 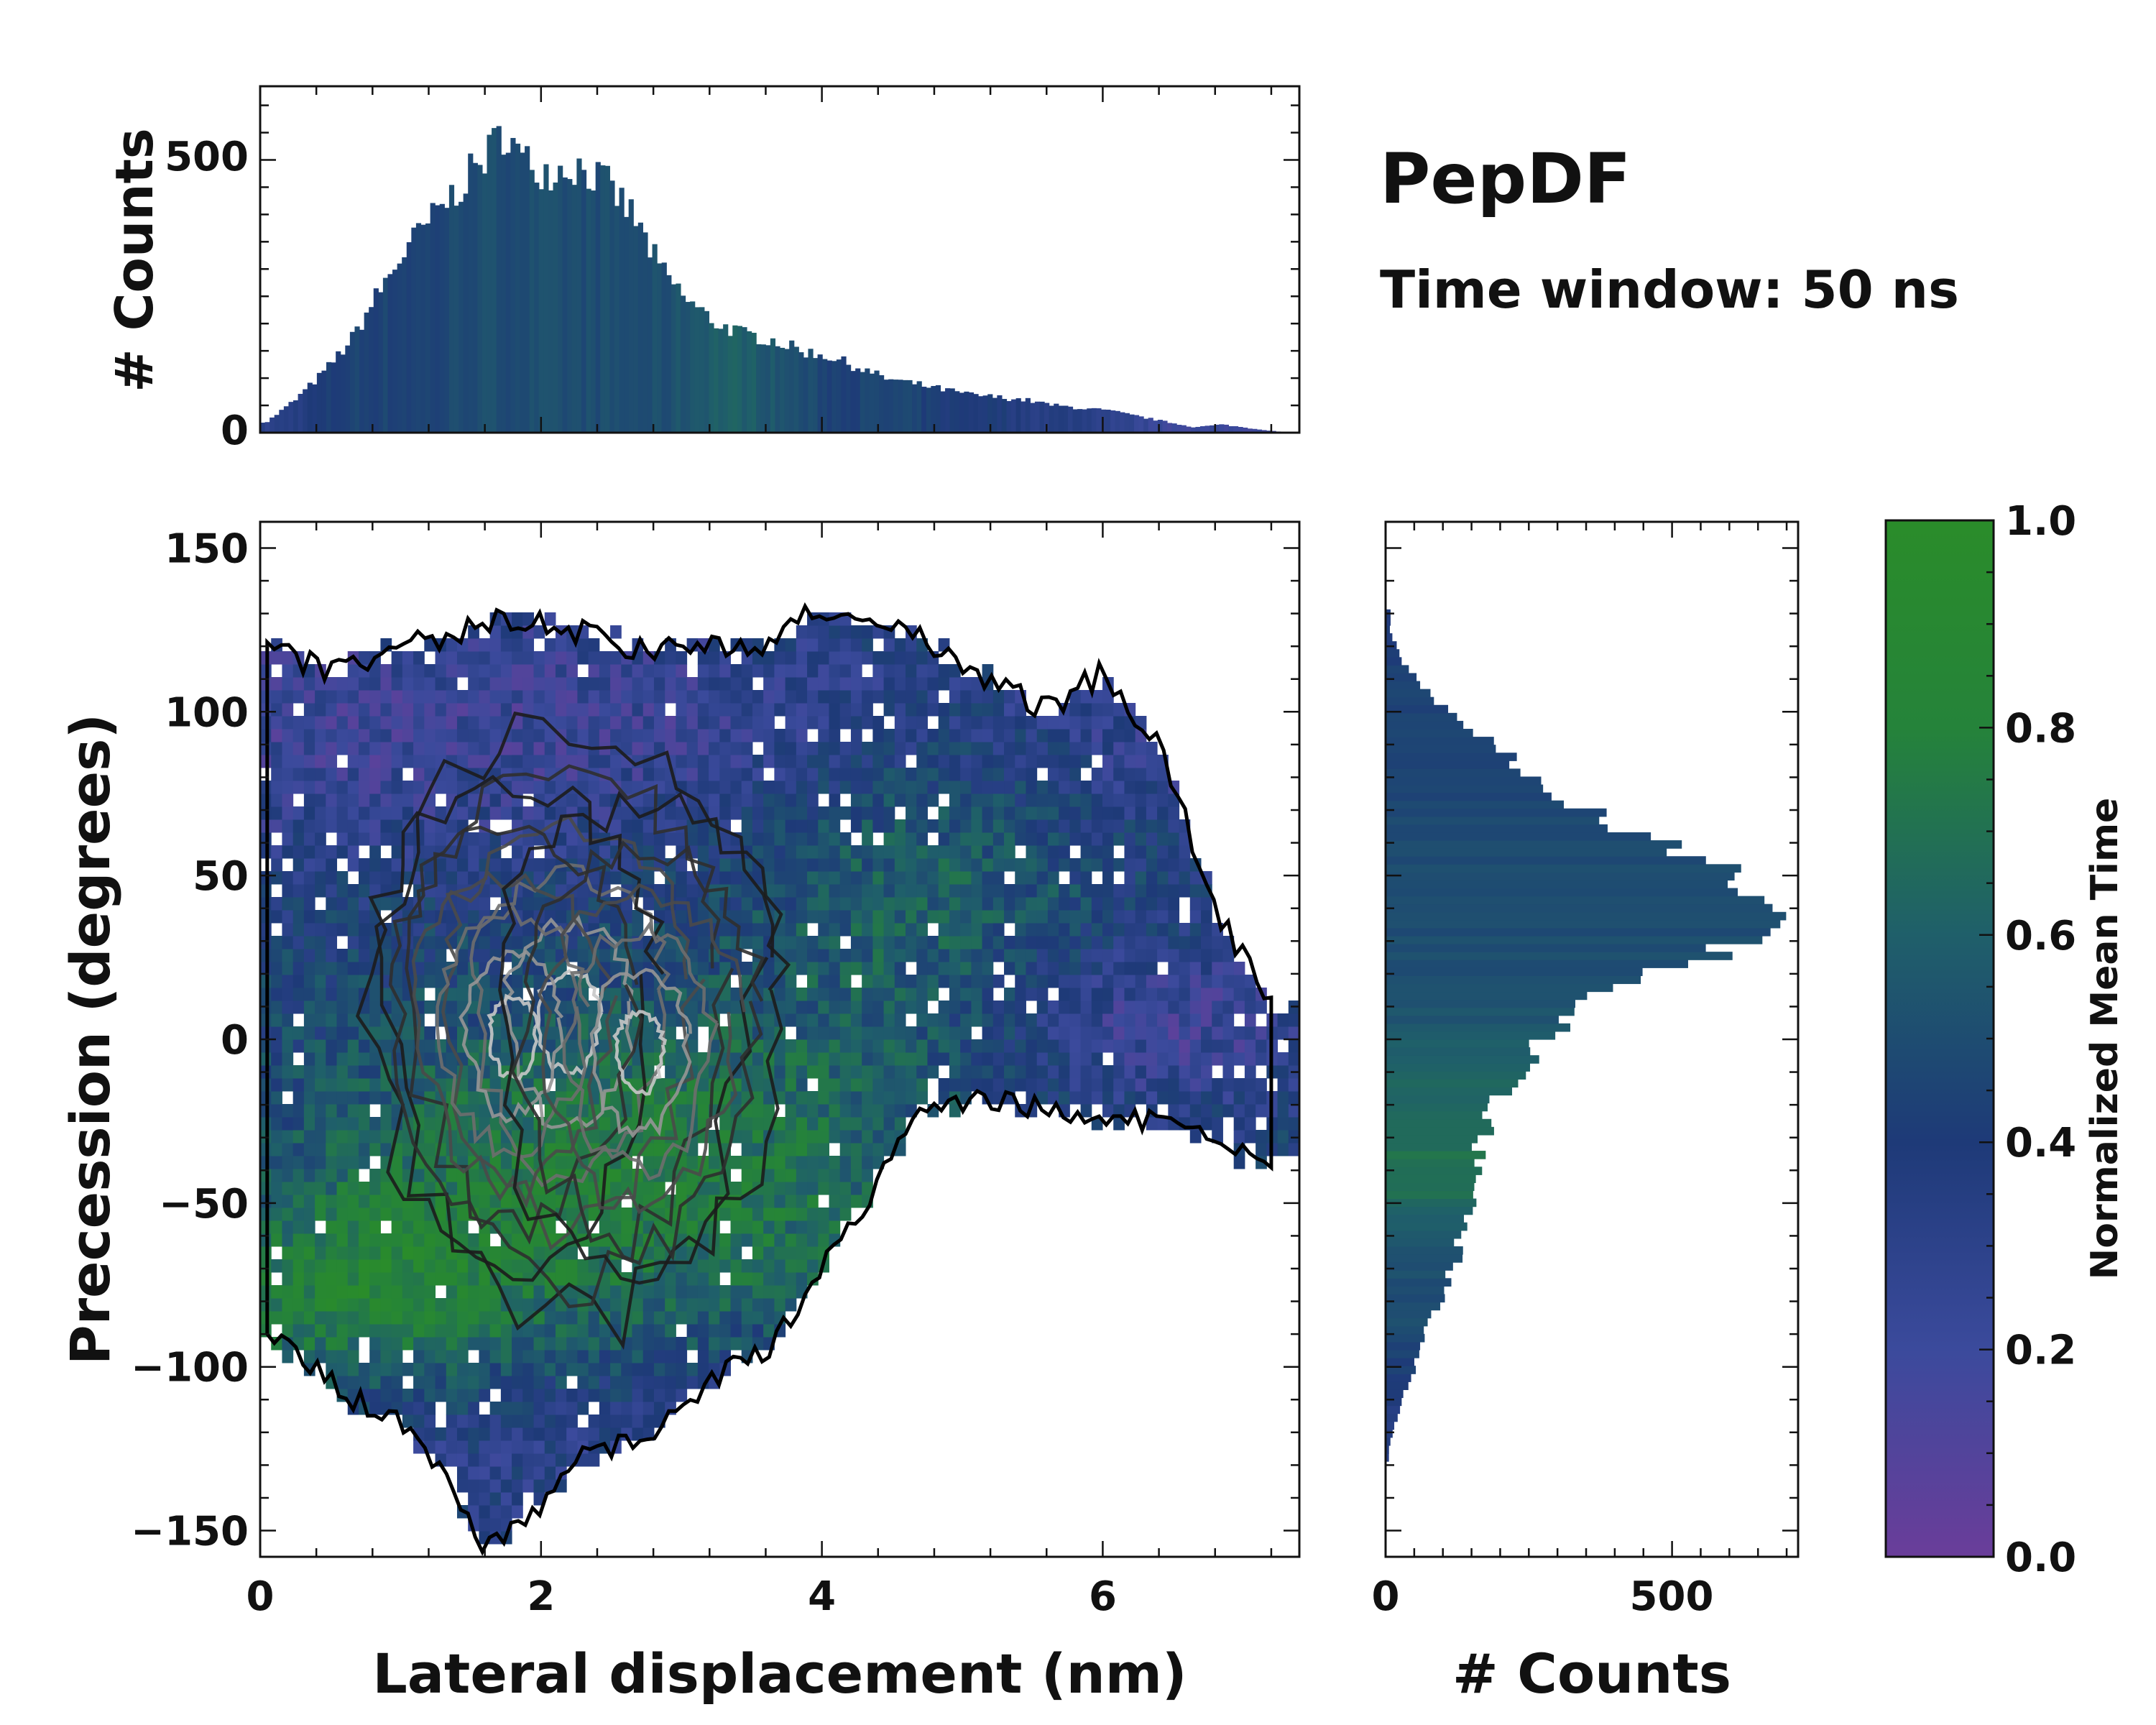 I want to click on right-histogram-bar, so click(x=1579, y=908).